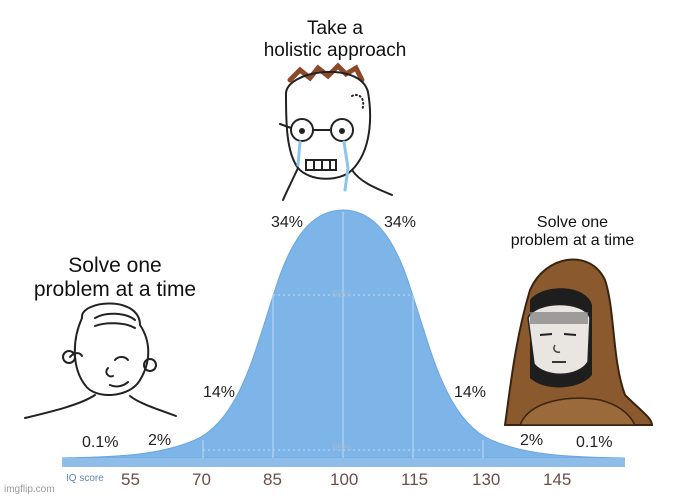 Image resolution: width=675 pixels, height=499 pixels. Describe the element at coordinates (342, 294) in the screenshot. I see `band-68-label: 68%` at that location.